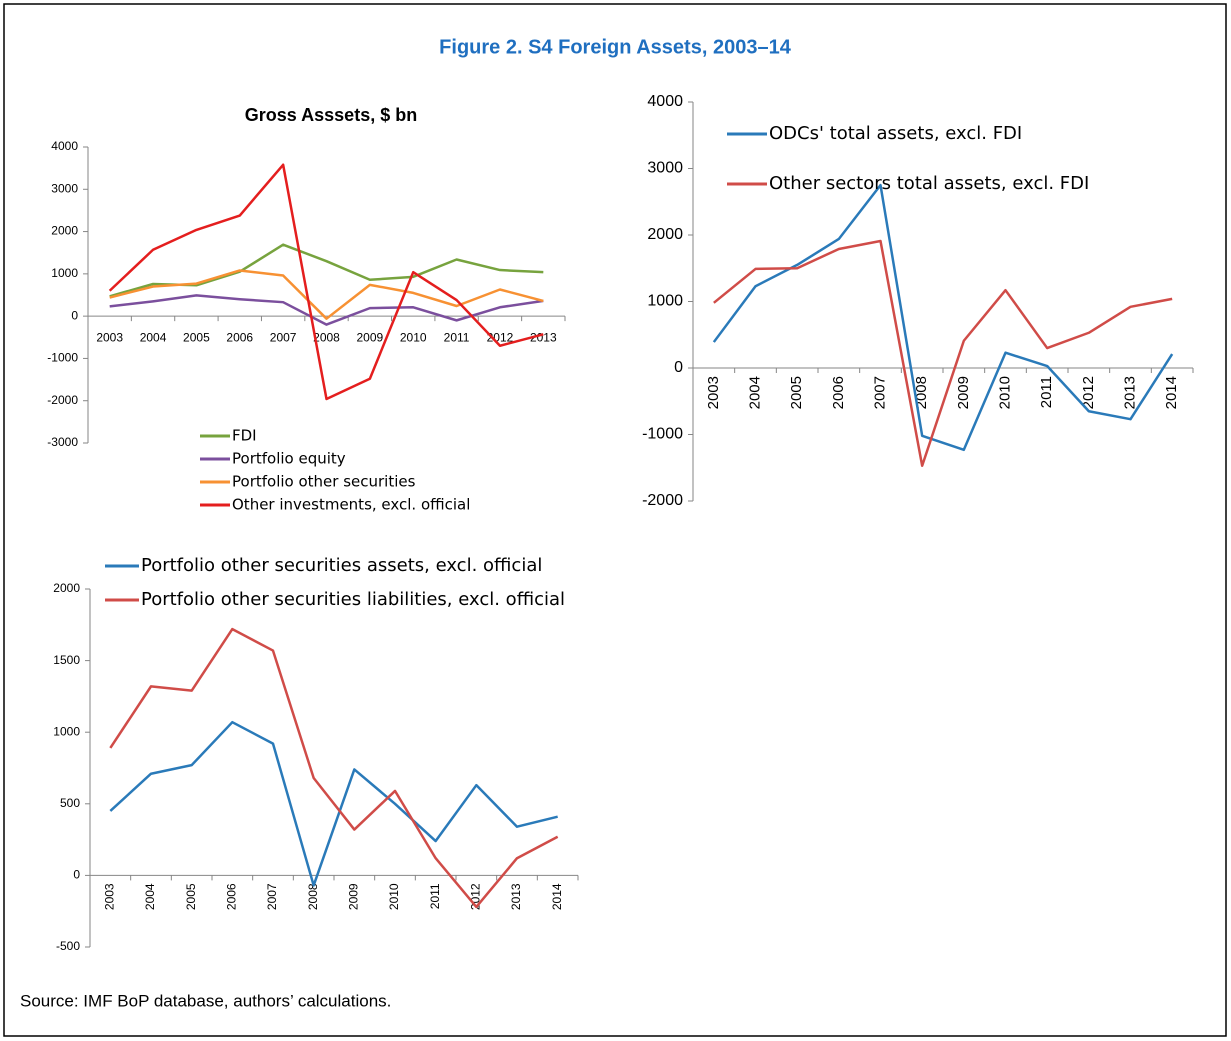 The image size is (1231, 1041). Describe the element at coordinates (351, 505) in the screenshot. I see `legend-label: Other investments, excl. official` at that location.